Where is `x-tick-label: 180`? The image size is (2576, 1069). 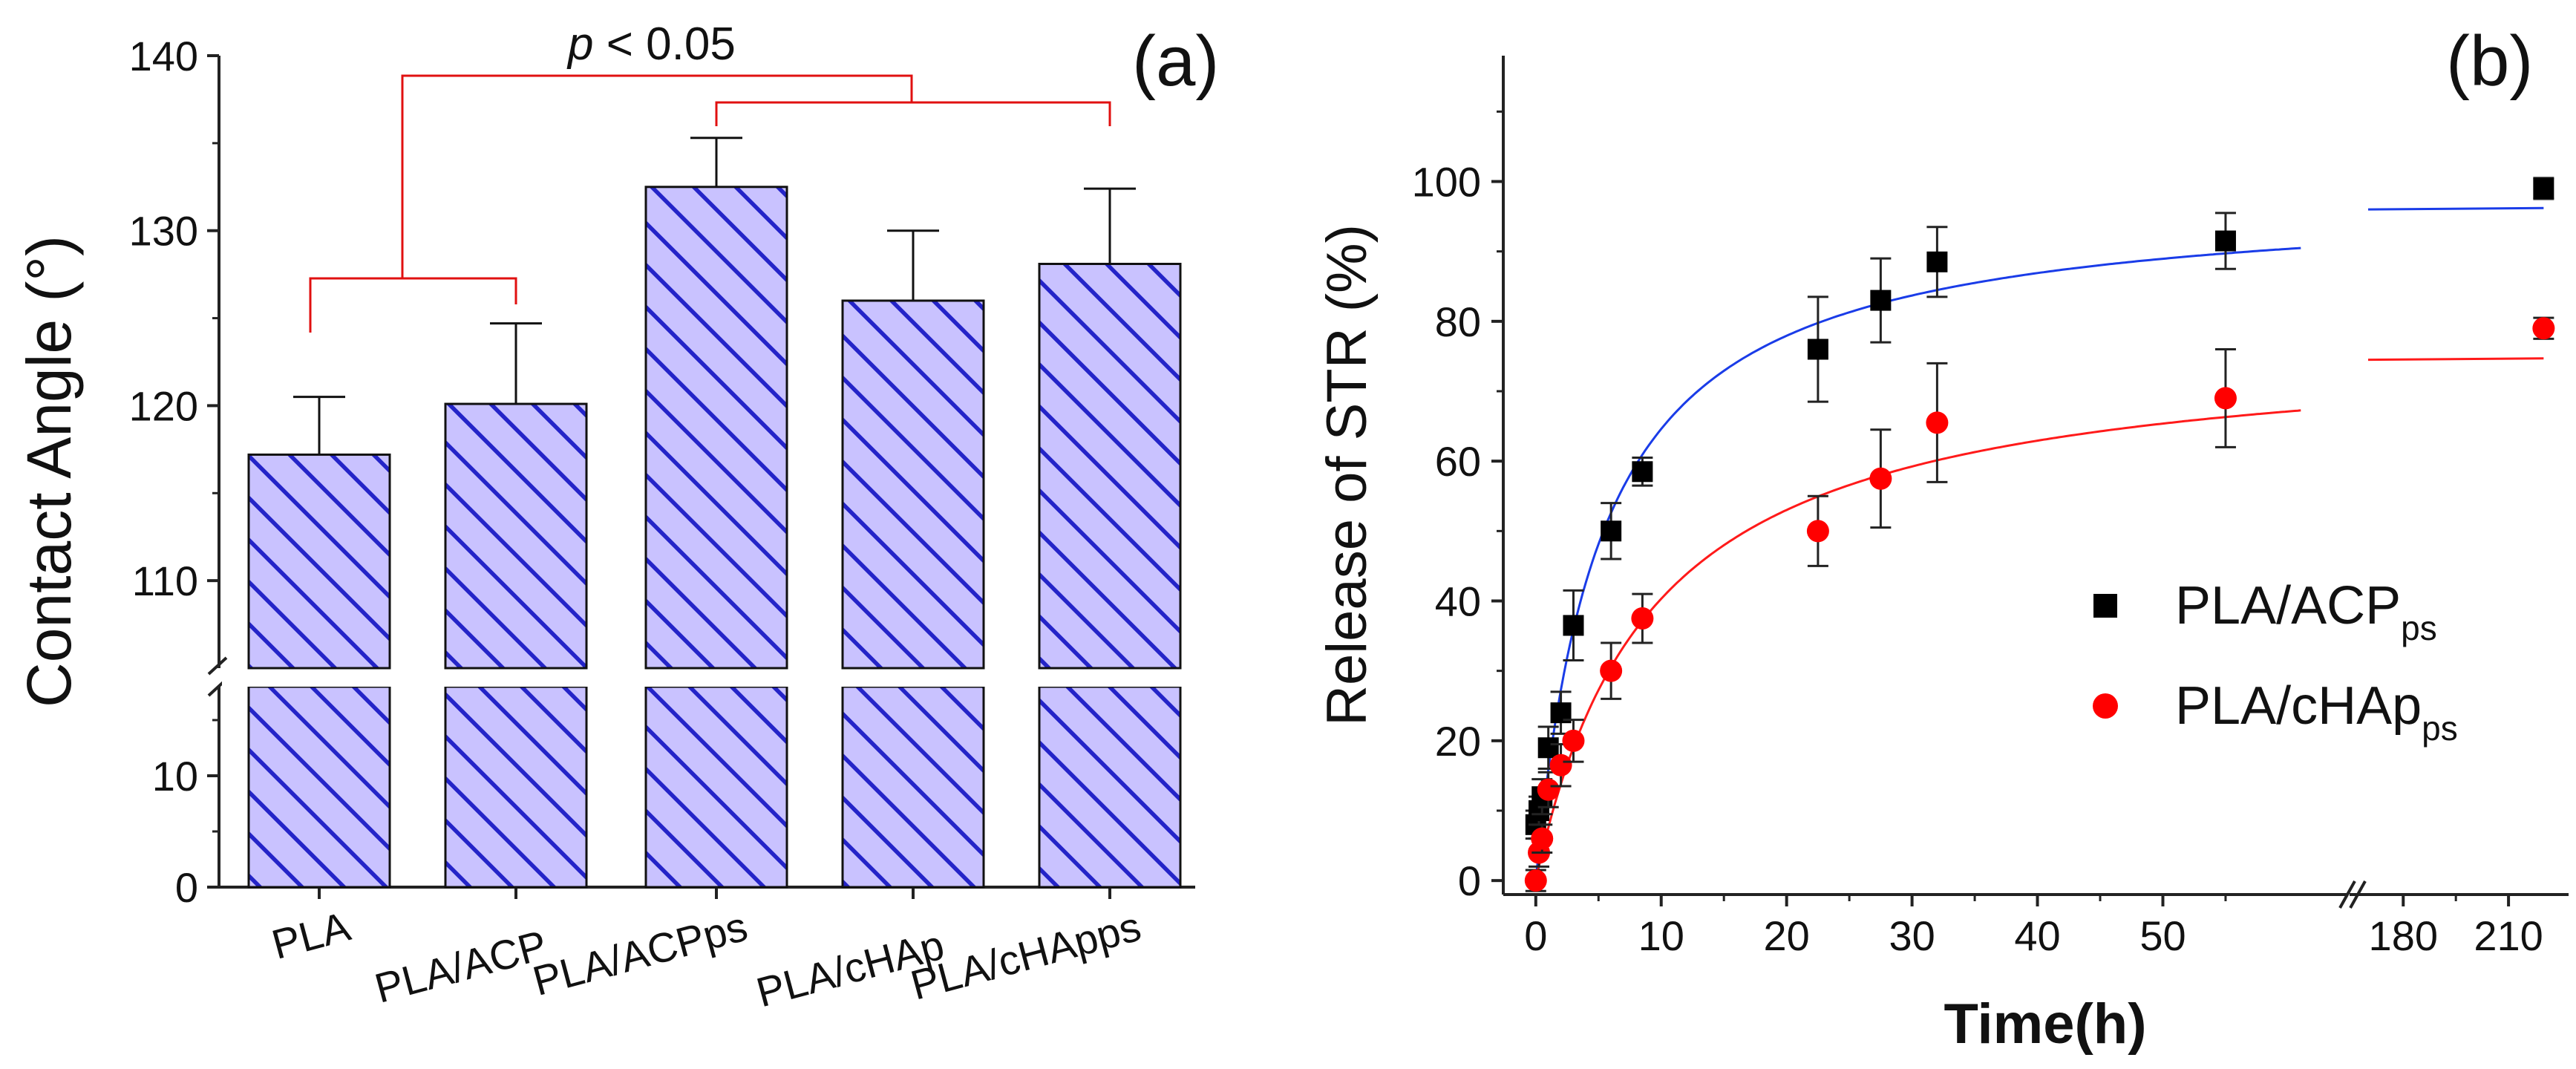
x-tick-label: 180 is located at coordinates (2403, 936).